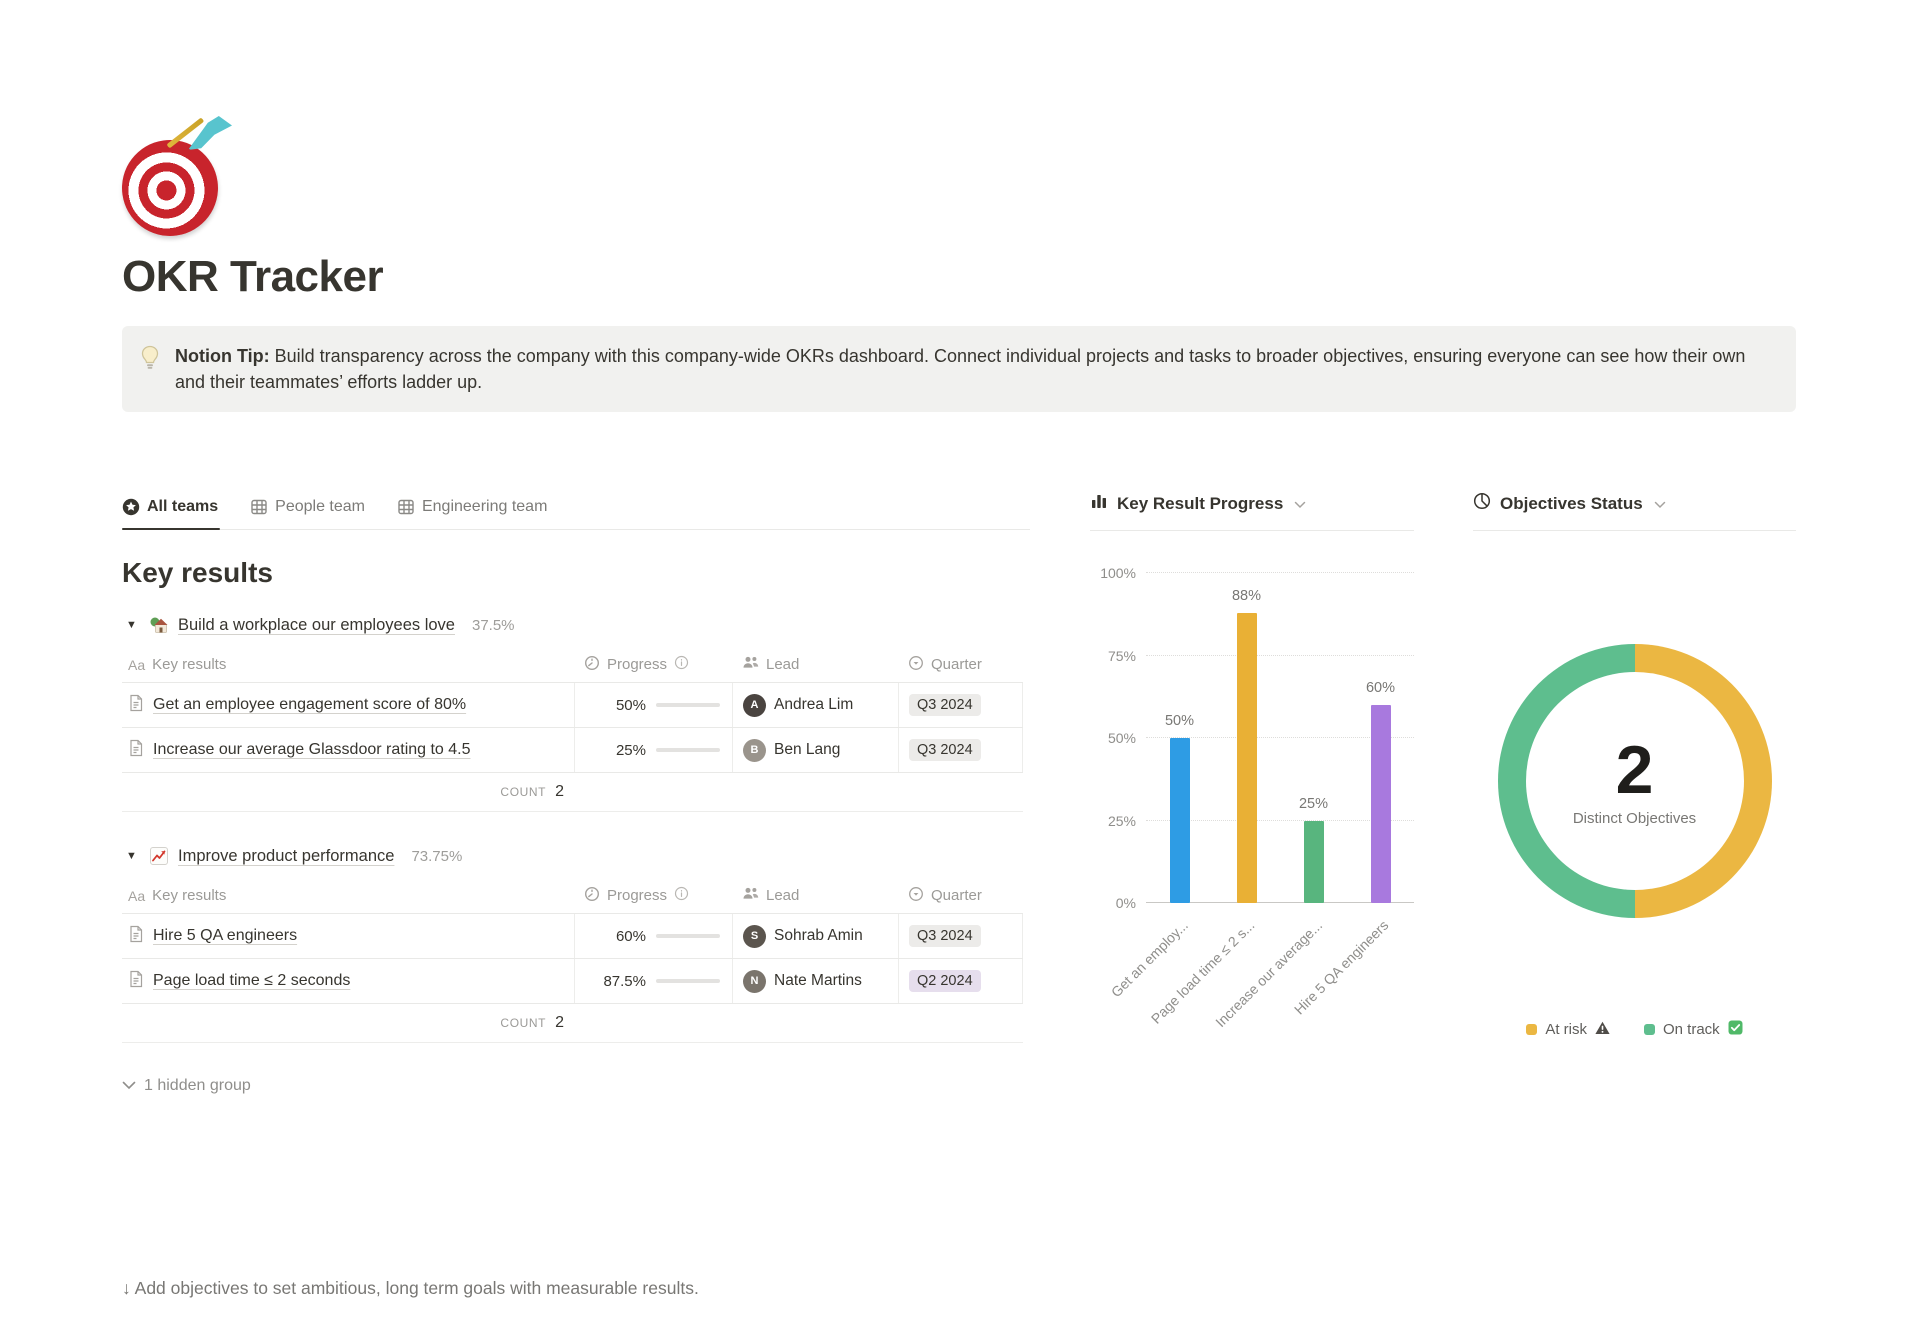 This screenshot has height=1325, width=1920. Describe the element at coordinates (473, 510) in the screenshot. I see `tab-engineering-team: Engineering team` at that location.